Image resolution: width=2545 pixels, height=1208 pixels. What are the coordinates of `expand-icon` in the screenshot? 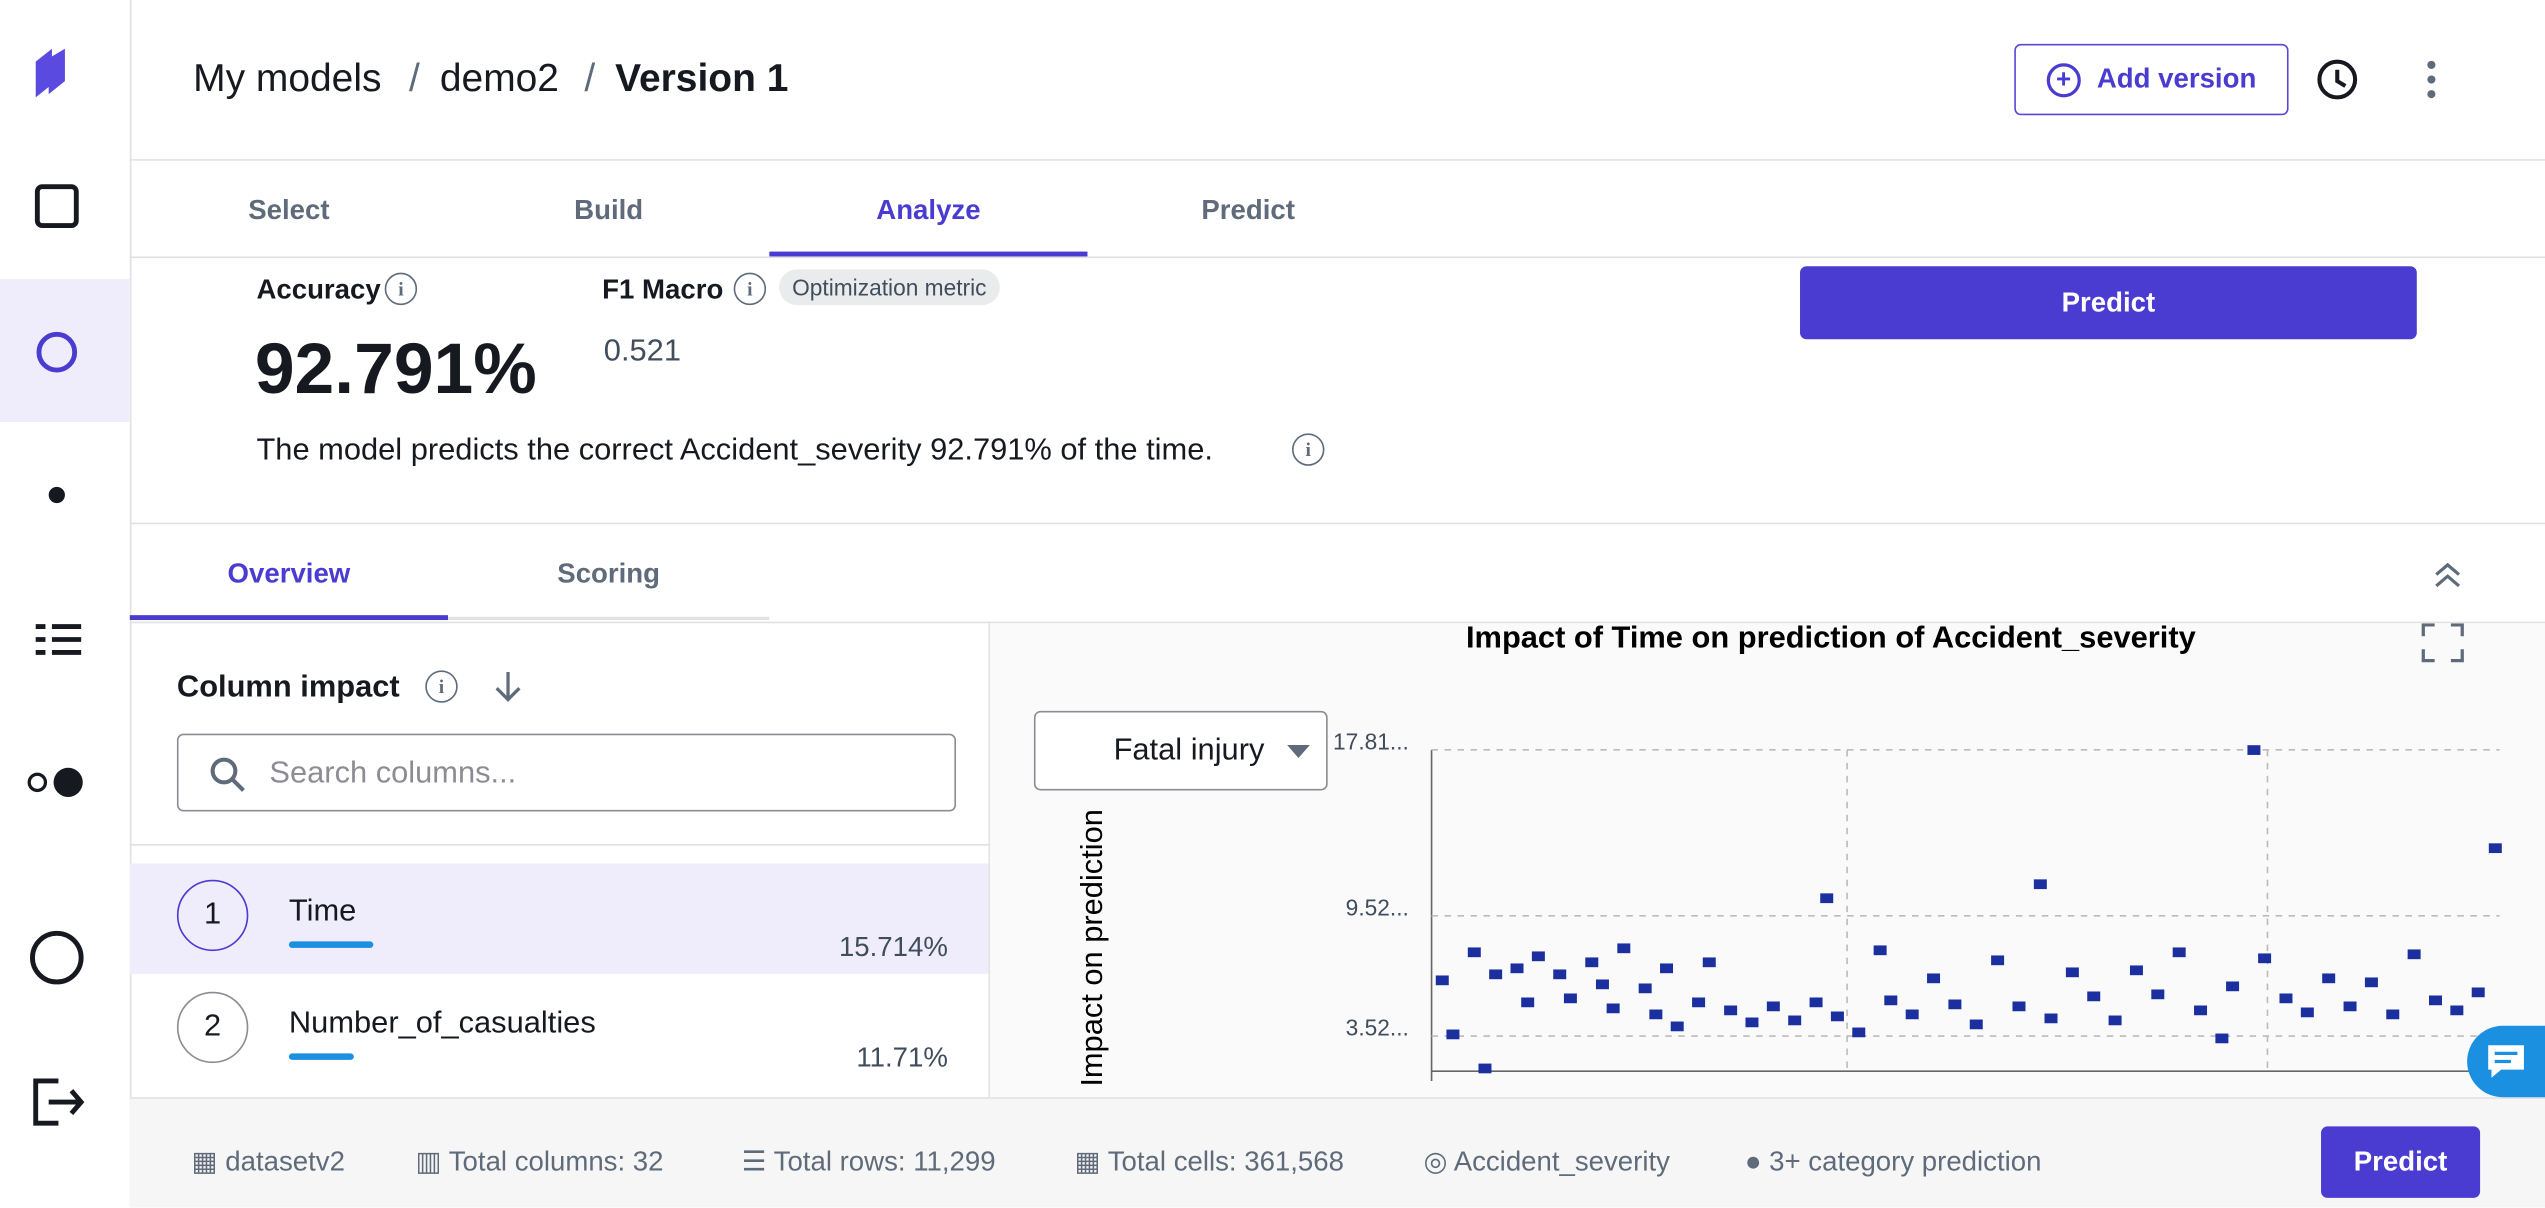 It's located at (2442, 643).